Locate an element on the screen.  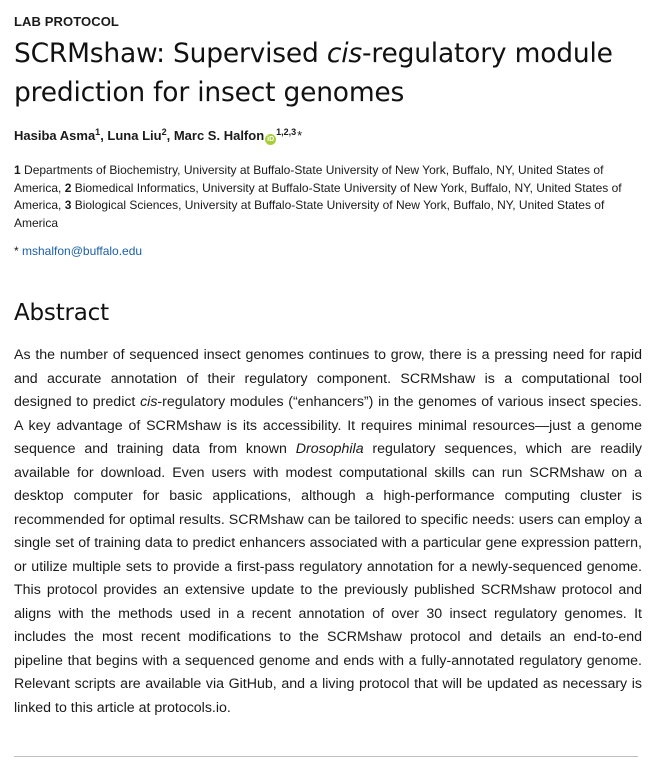
section-divider is located at coordinates (326, 756).